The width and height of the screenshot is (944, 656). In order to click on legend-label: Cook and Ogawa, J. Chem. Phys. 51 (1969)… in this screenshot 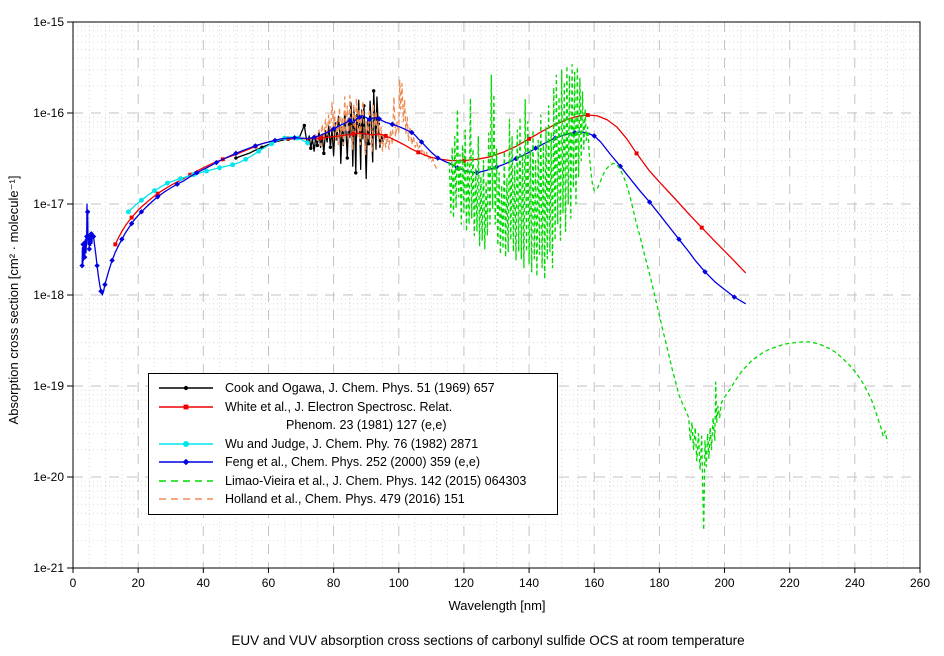, I will do `click(360, 388)`.